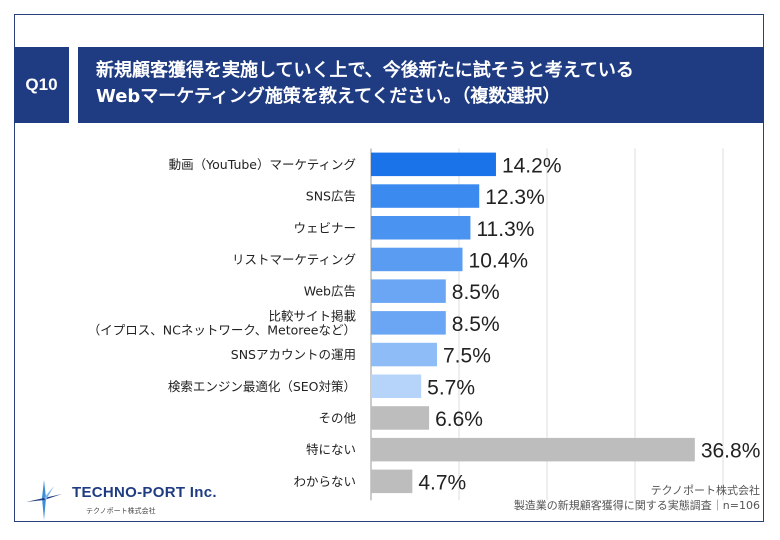  I want to click on logo-text: TECHNO-PORT Inc., so click(144, 492).